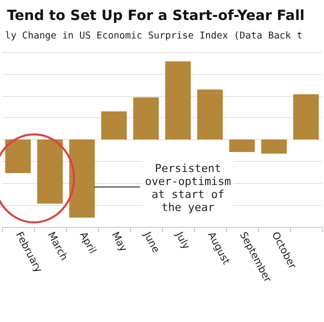  Describe the element at coordinates (188, 188) in the screenshot. I see `annotation: Persistent over-optimism at start of the year` at that location.